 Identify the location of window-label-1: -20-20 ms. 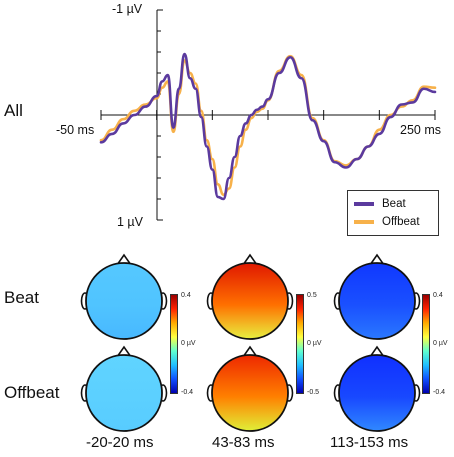
(120, 442).